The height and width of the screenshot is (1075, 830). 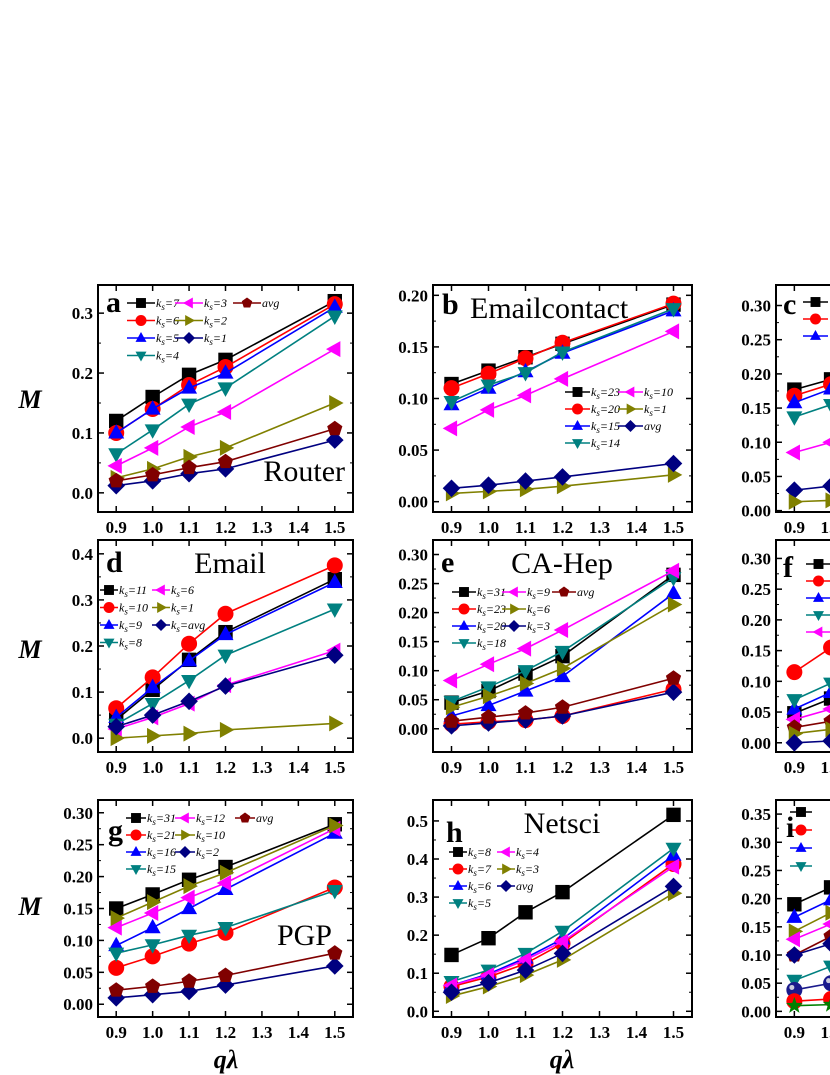 I want to click on legend-item: ks=23, so click(x=479, y=610).